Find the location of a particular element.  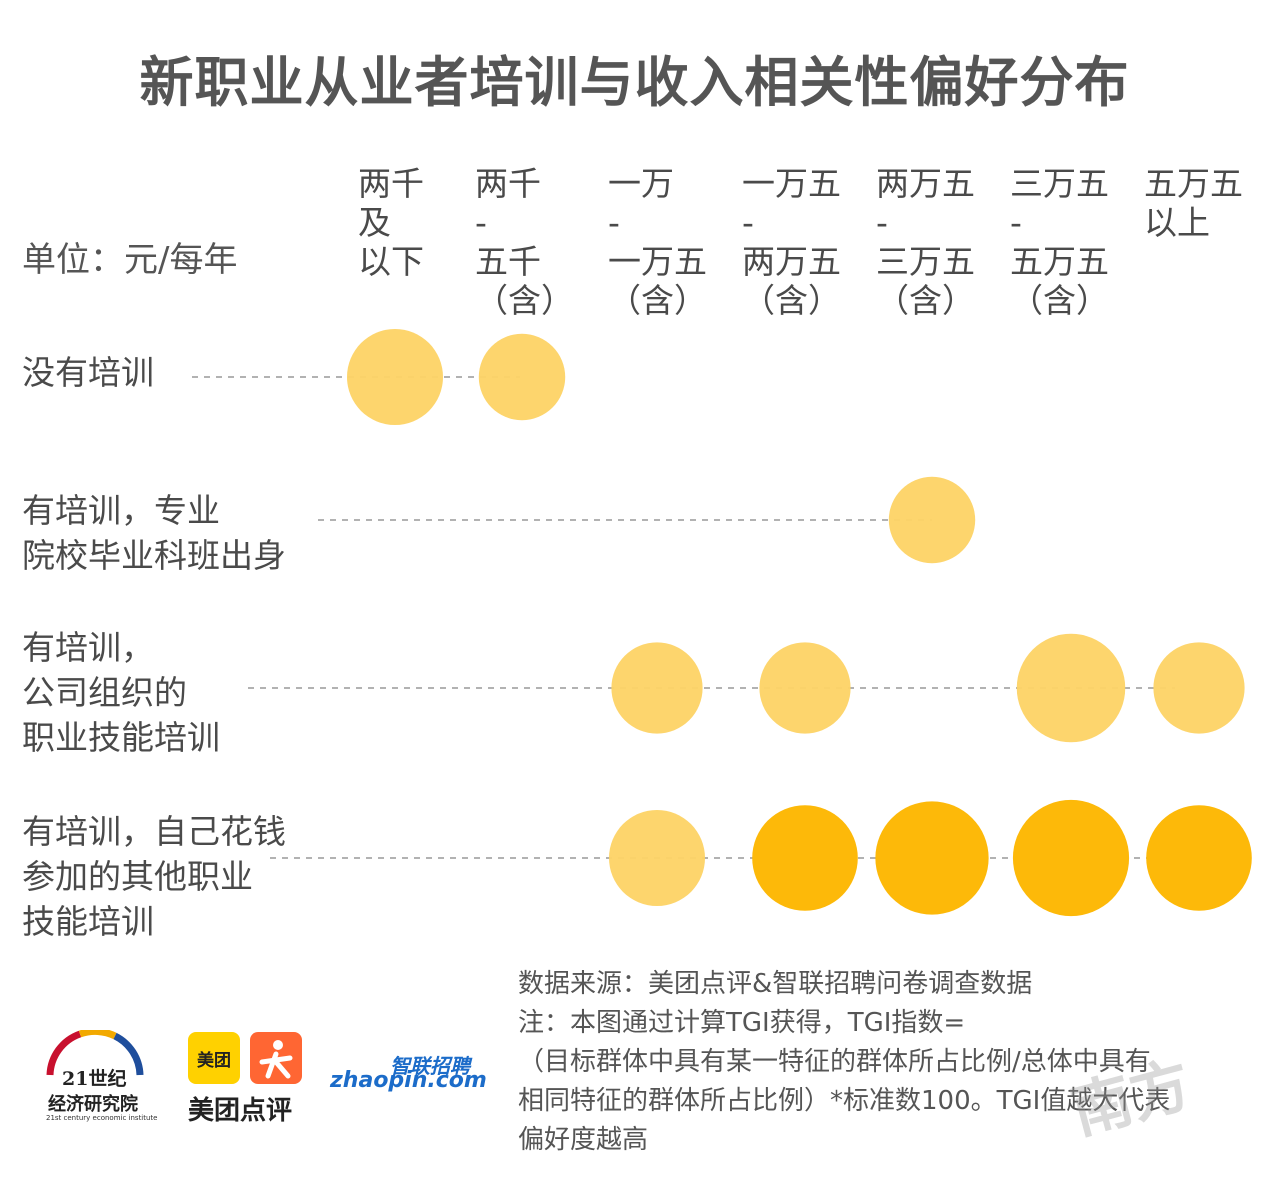

unit-label: 单位：元/每年 is located at coordinates (130, 260).